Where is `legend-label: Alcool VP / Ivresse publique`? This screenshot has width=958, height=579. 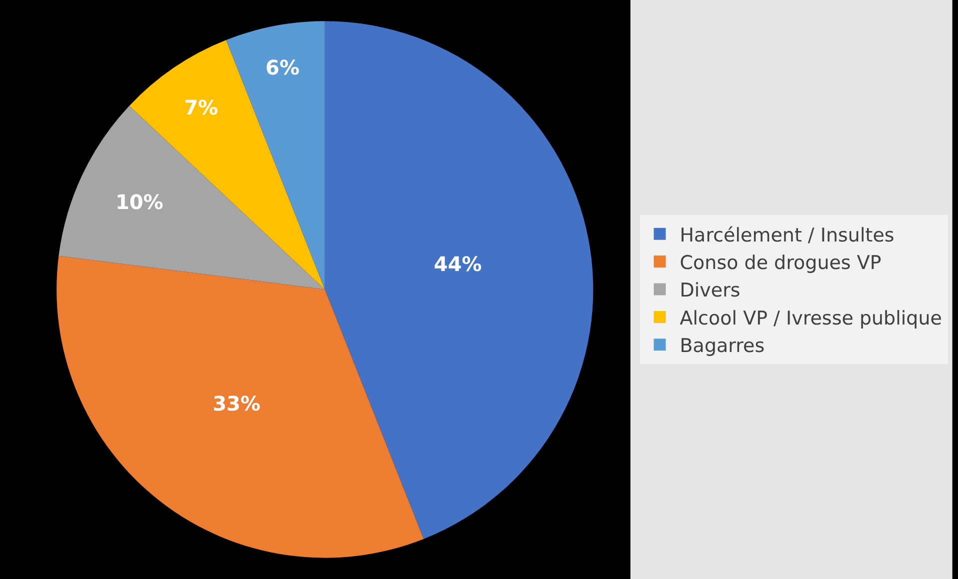
legend-label: Alcool VP / Ivresse publique is located at coordinates (811, 318).